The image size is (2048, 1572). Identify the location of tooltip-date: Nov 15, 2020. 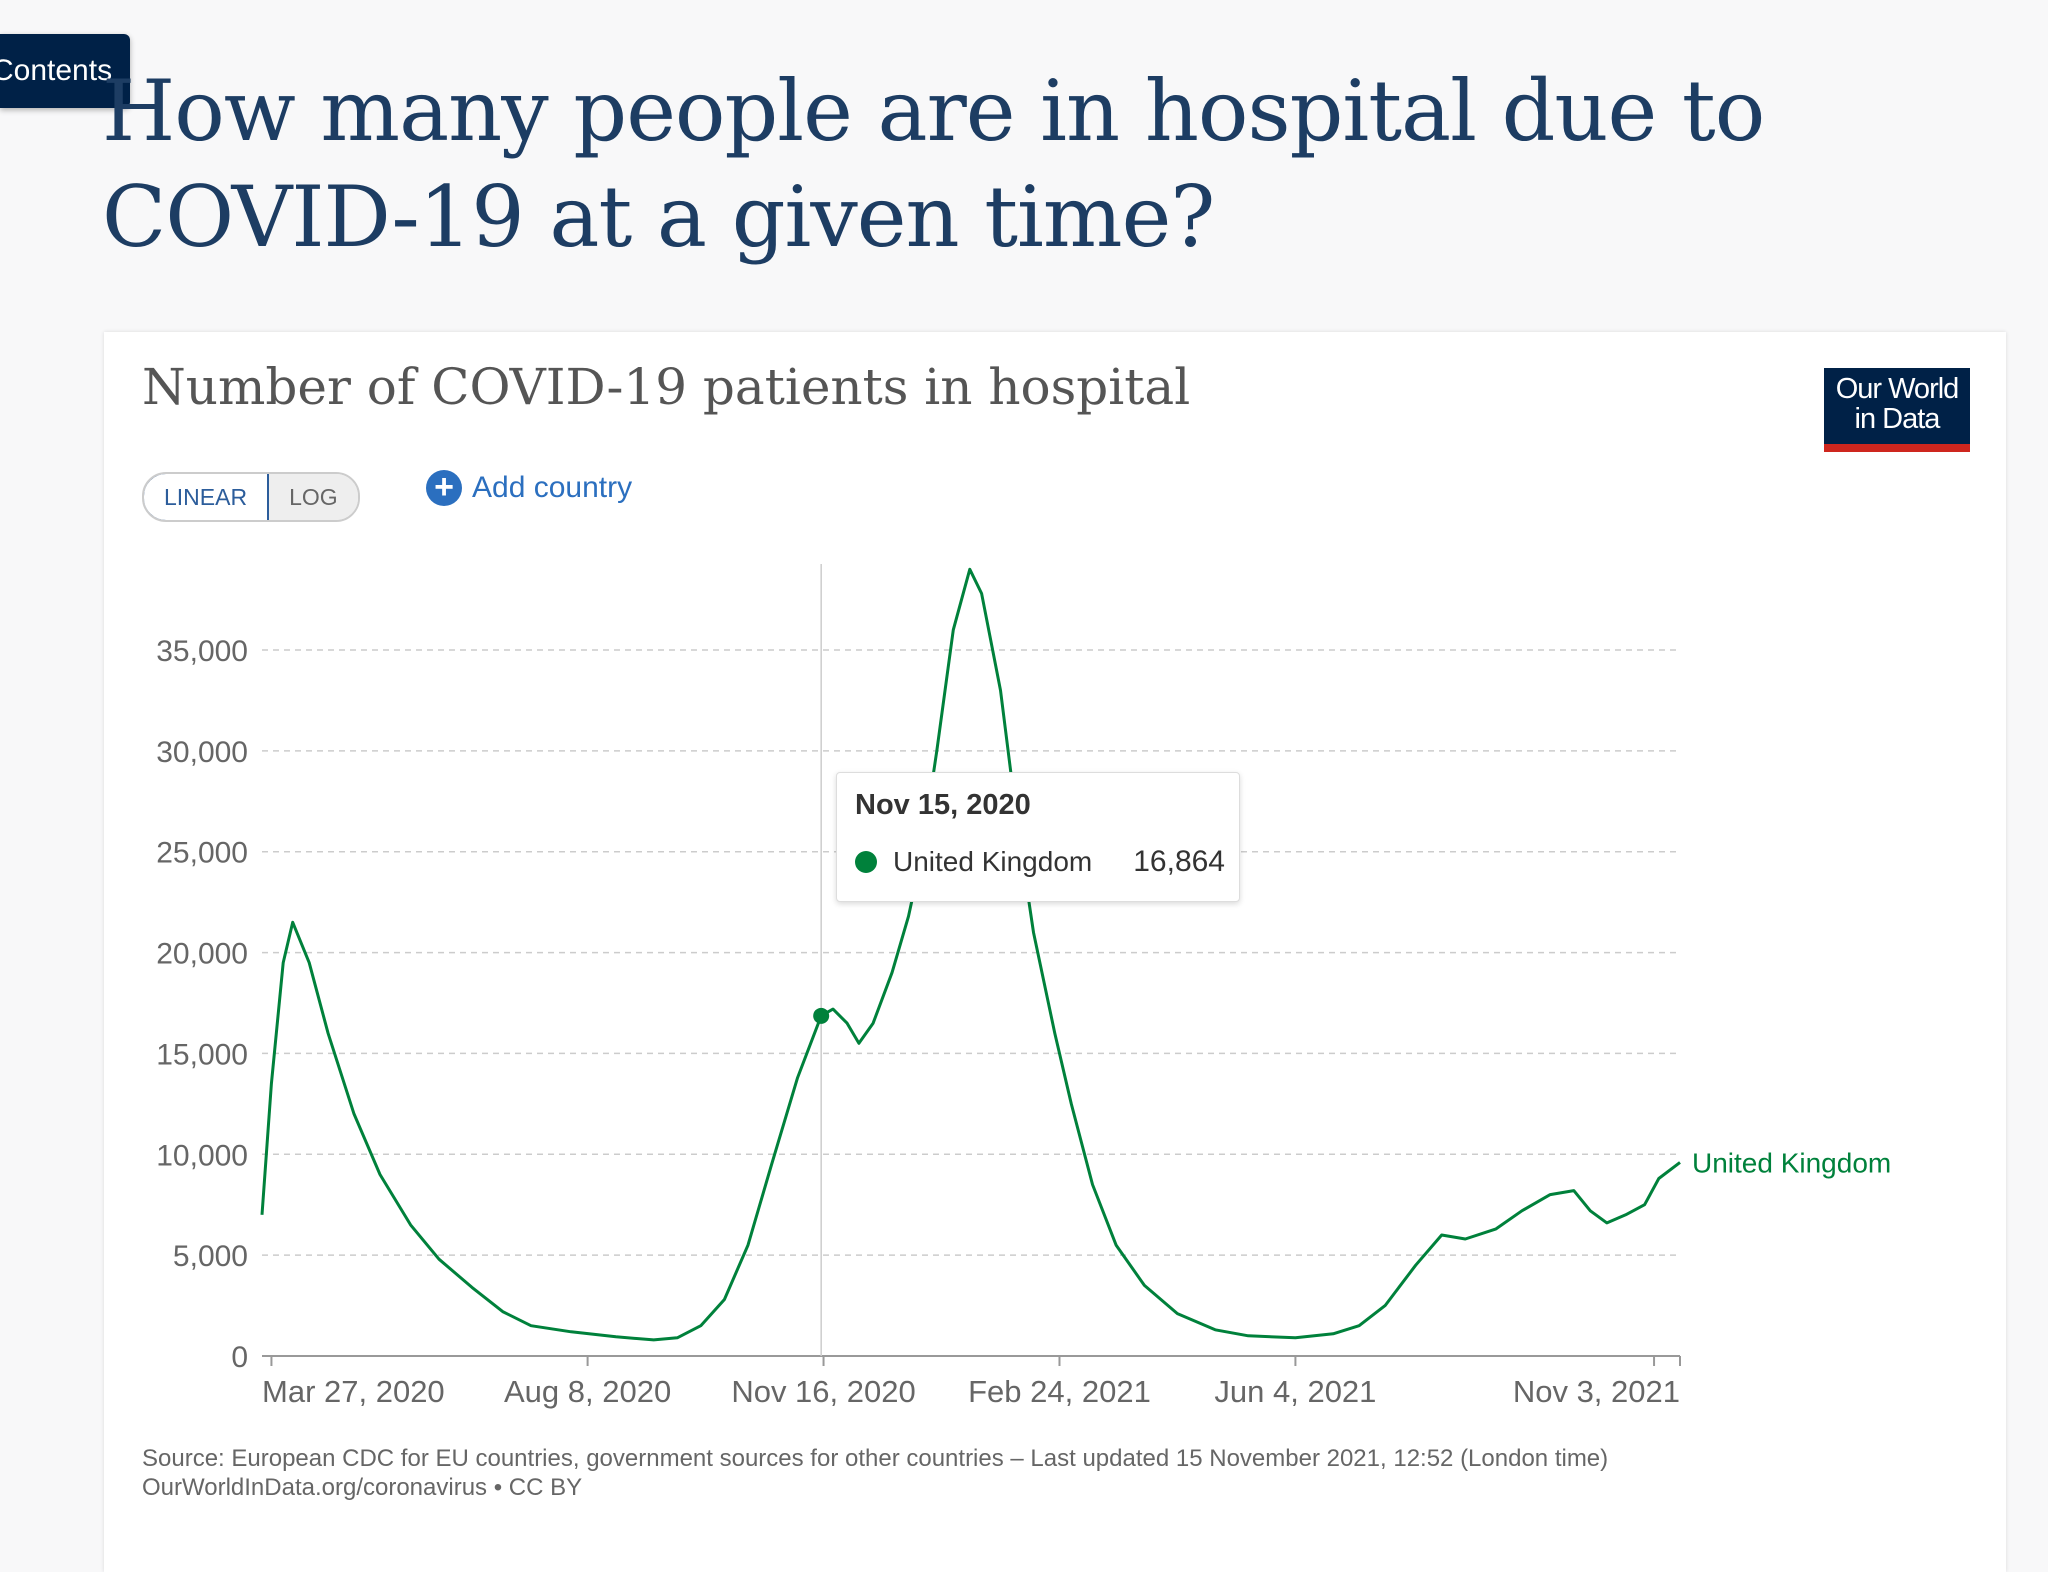
(943, 805).